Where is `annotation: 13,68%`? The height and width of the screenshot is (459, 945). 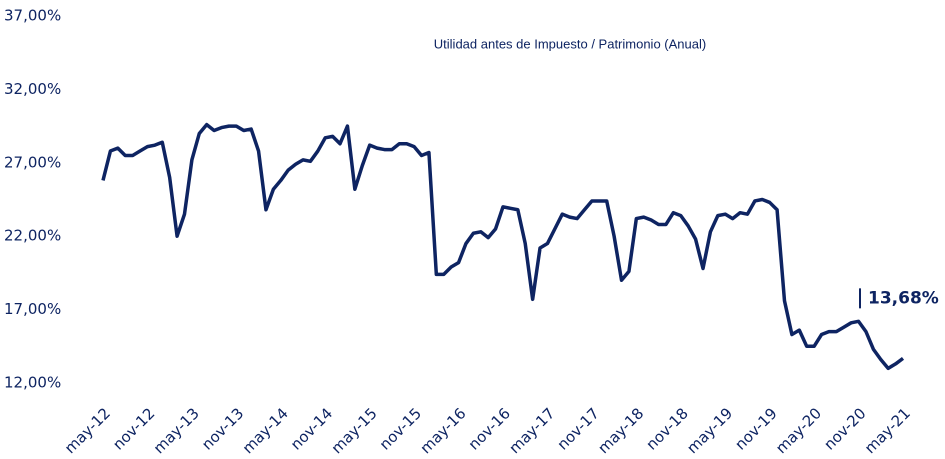
annotation: 13,68% is located at coordinates (903, 298).